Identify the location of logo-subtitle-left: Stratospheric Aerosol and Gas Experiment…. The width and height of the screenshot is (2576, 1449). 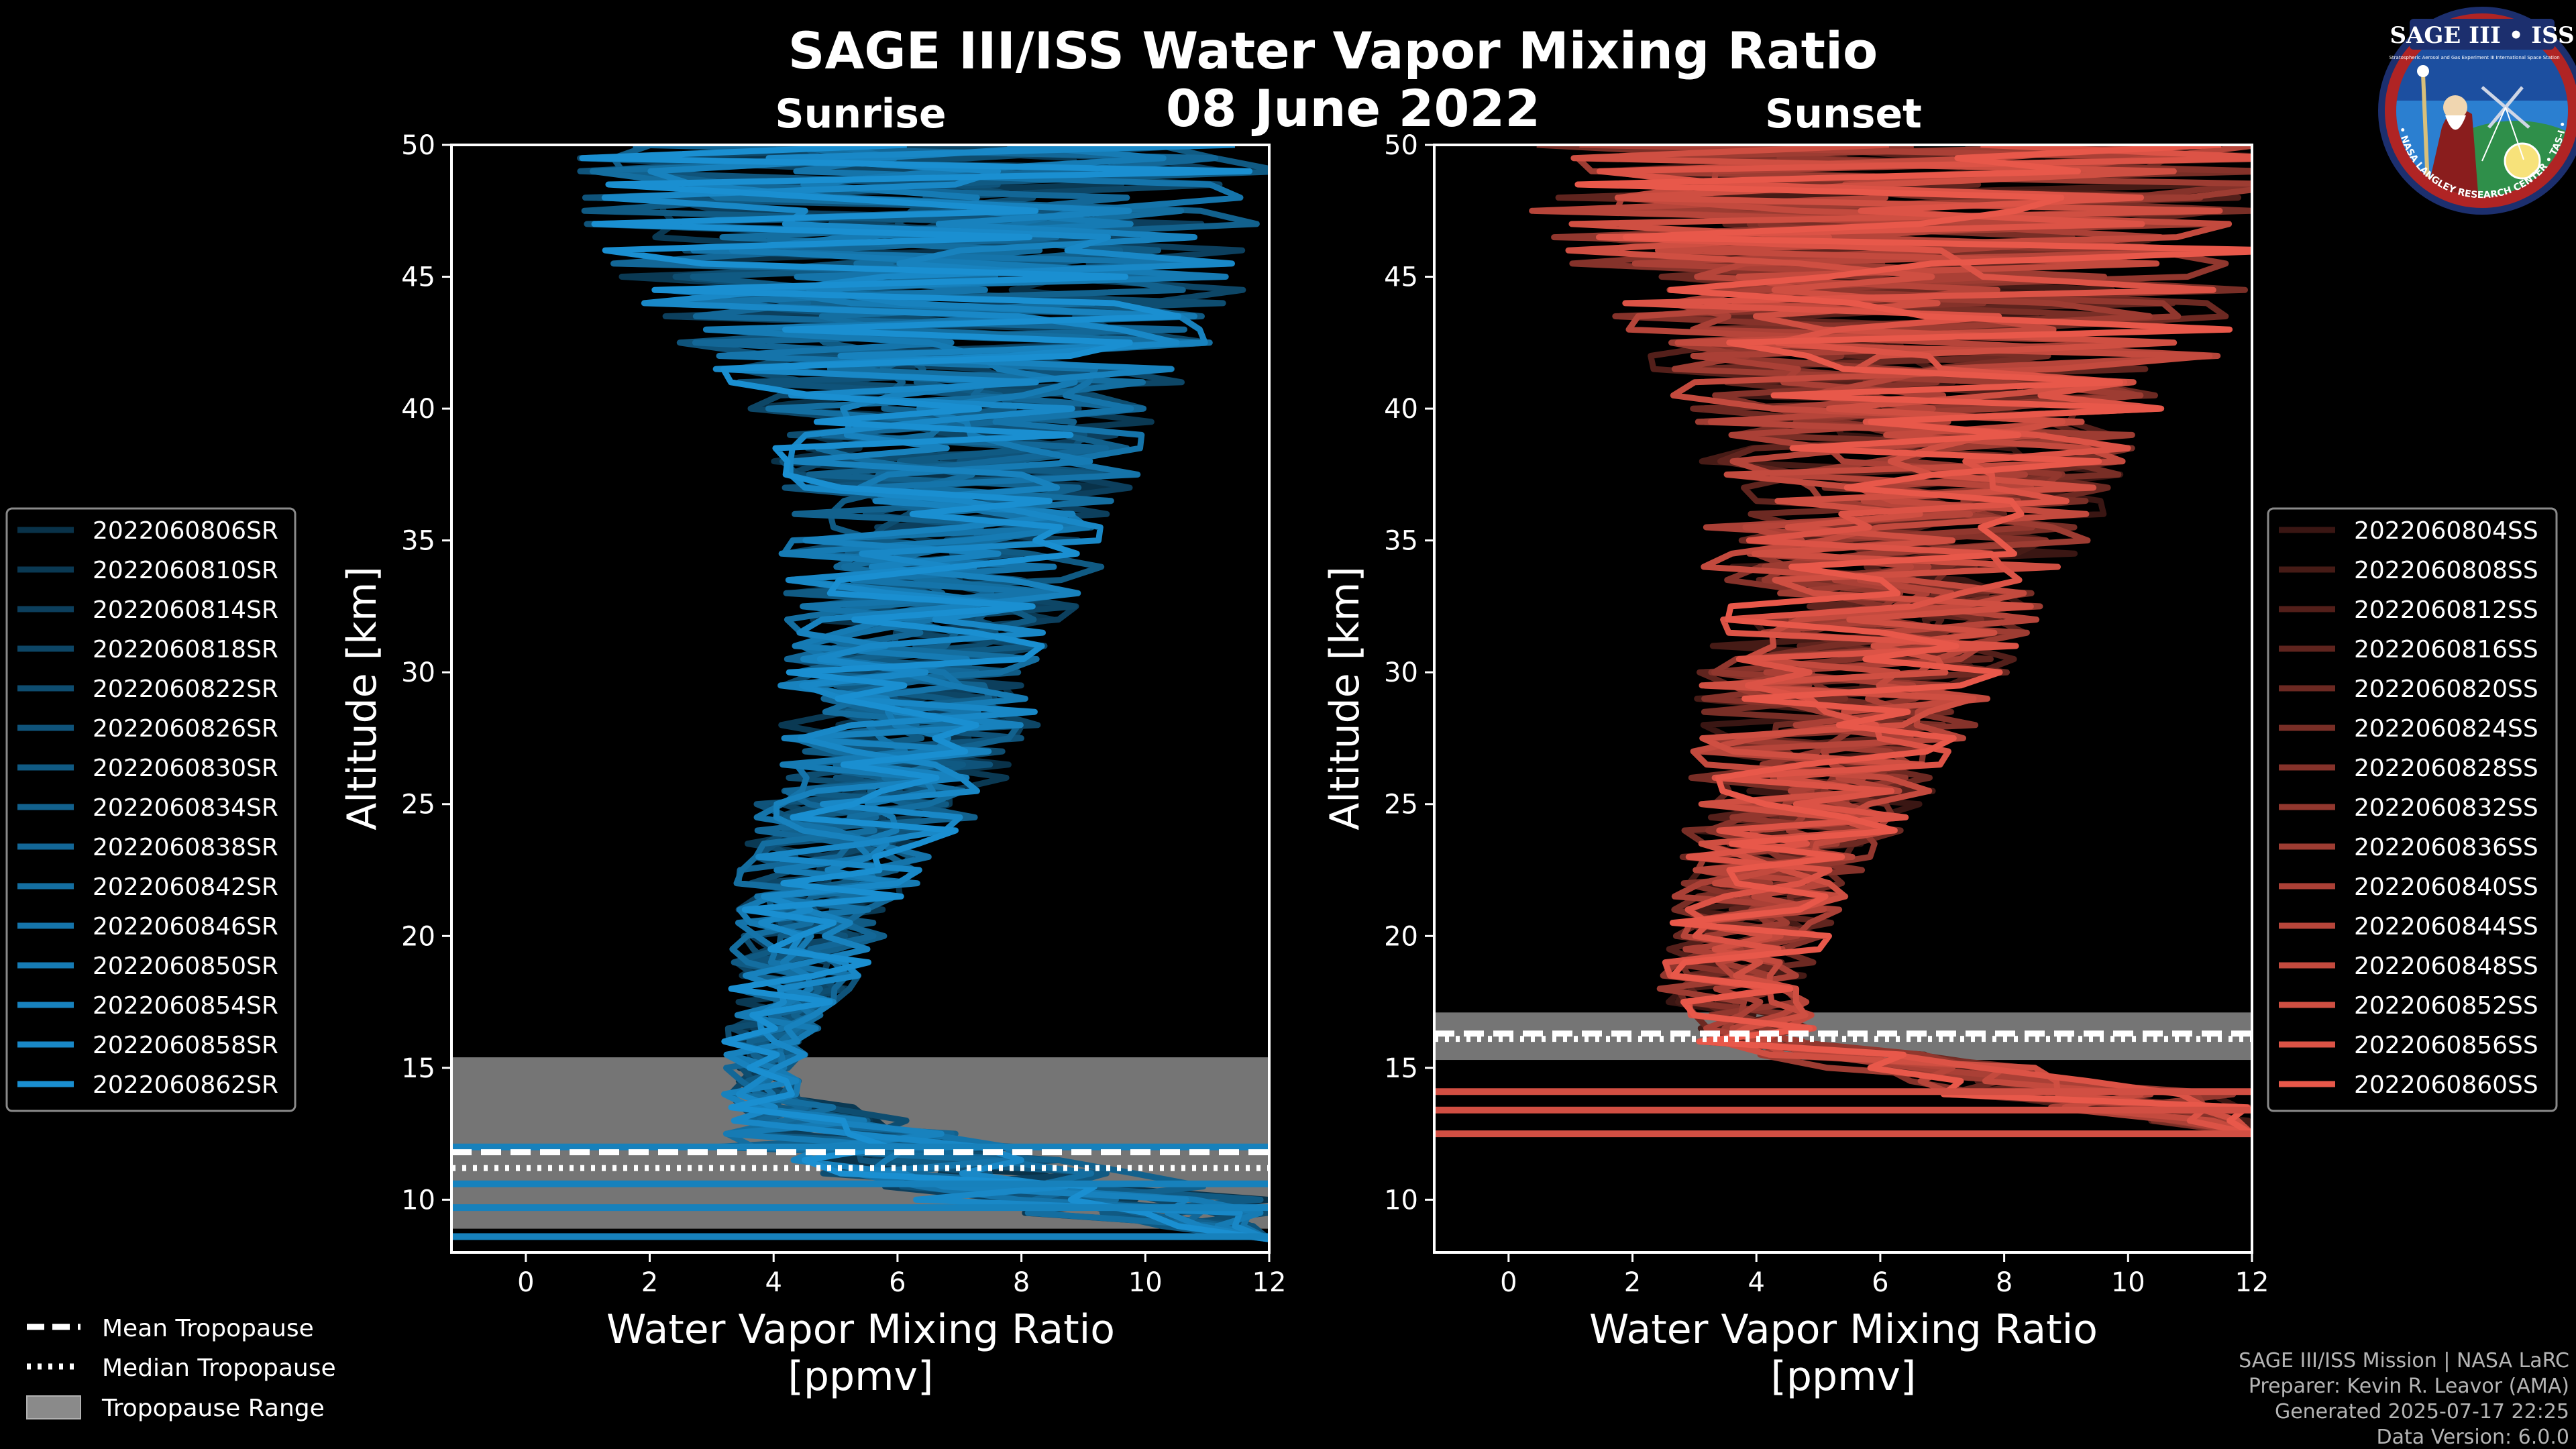
(2441, 57).